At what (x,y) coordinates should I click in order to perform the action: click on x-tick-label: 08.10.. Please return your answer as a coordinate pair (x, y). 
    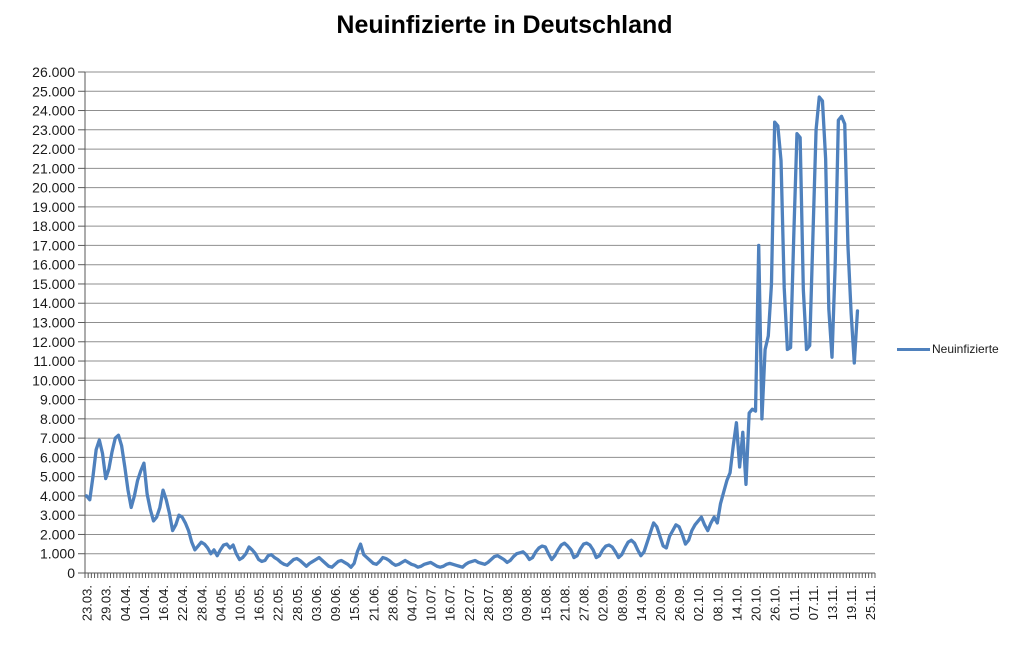
    Looking at the image, I should click on (717, 603).